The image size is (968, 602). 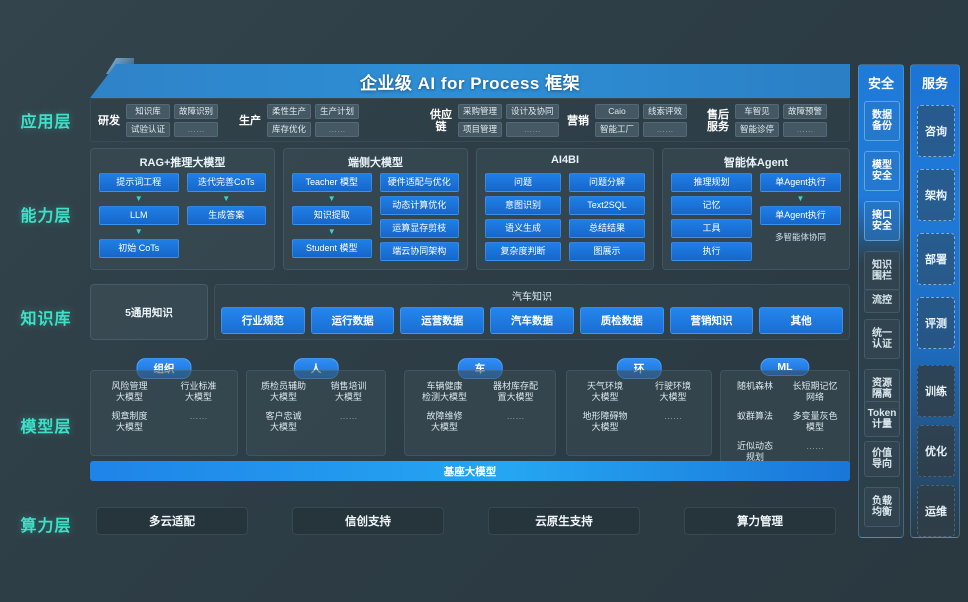 What do you see at coordinates (936, 323) in the screenshot?
I see `service-item: 评测` at bounding box center [936, 323].